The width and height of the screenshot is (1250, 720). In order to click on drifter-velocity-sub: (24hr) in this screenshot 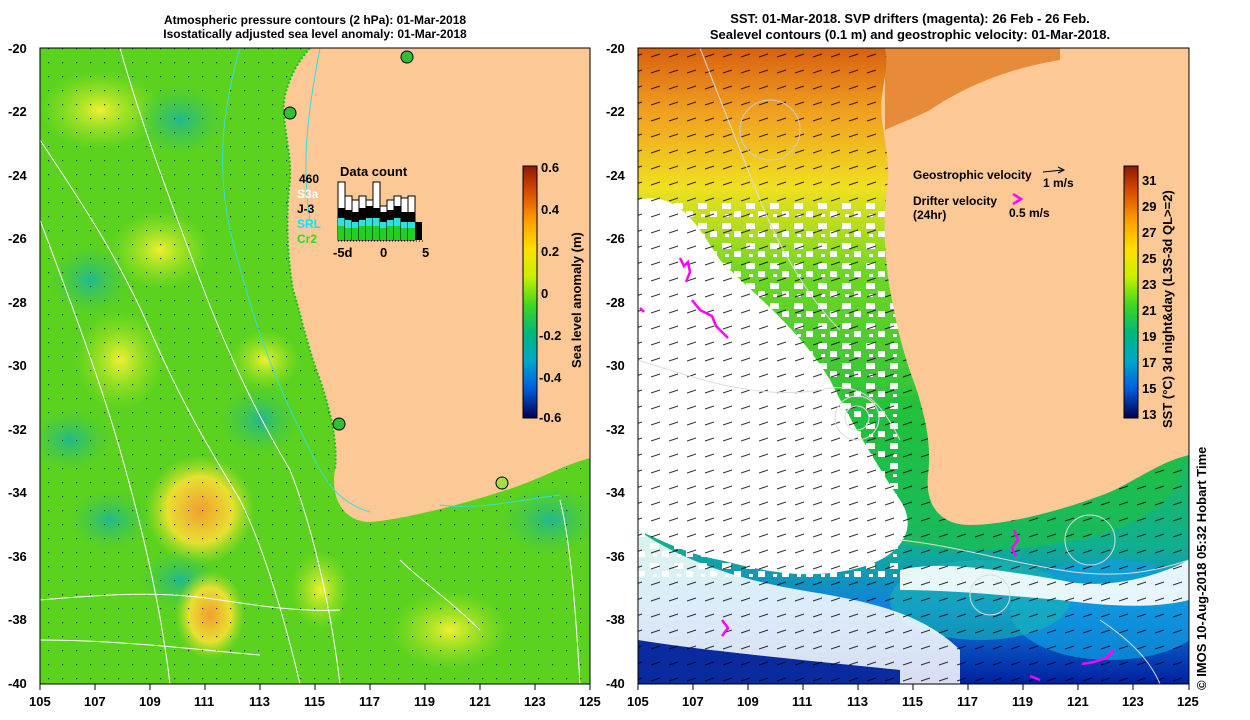, I will do `click(930, 215)`.